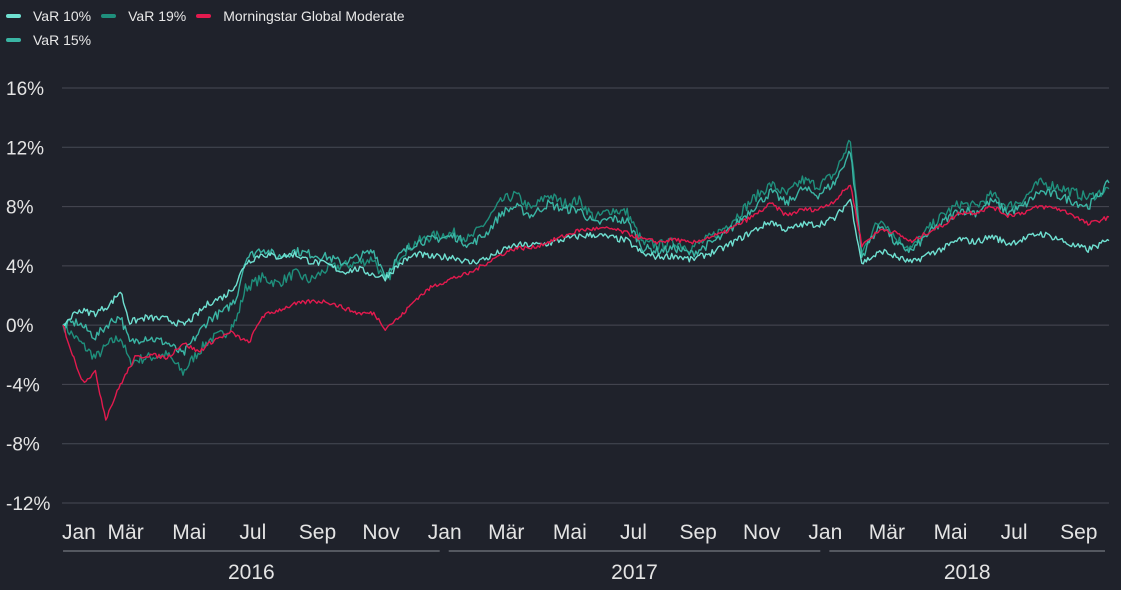 This screenshot has width=1121, height=590. What do you see at coordinates (266, 40) in the screenshot?
I see `legend-row-2: VaR 15%` at bounding box center [266, 40].